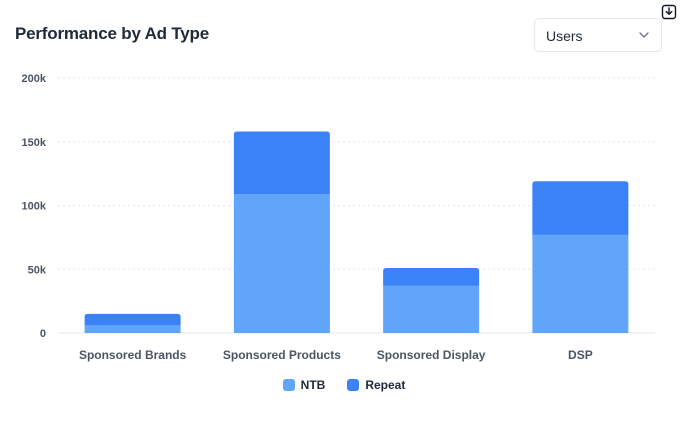 The height and width of the screenshot is (430, 688). Describe the element at coordinates (282, 355) in the screenshot. I see `x-tick-label: Sponsored Products` at that location.